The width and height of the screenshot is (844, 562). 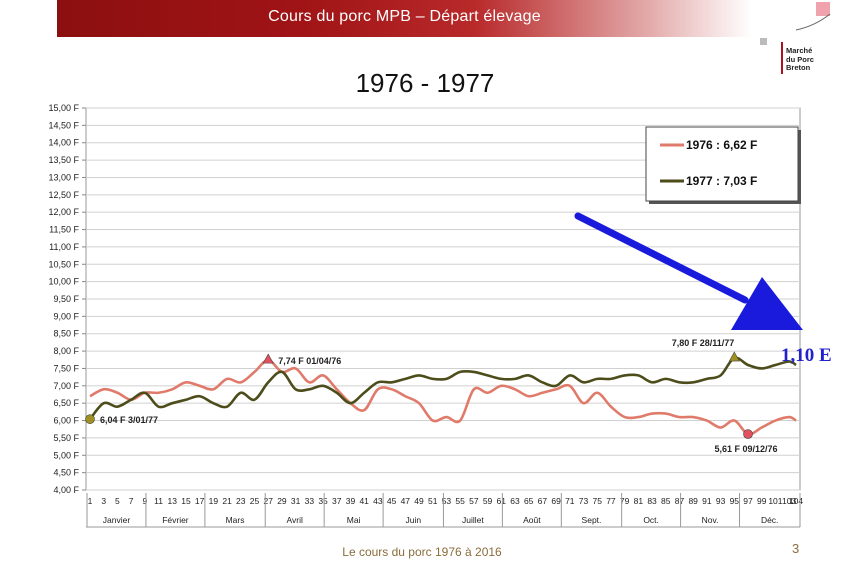 What do you see at coordinates (502, 501) in the screenshot?
I see `x-tick-label: 61` at bounding box center [502, 501].